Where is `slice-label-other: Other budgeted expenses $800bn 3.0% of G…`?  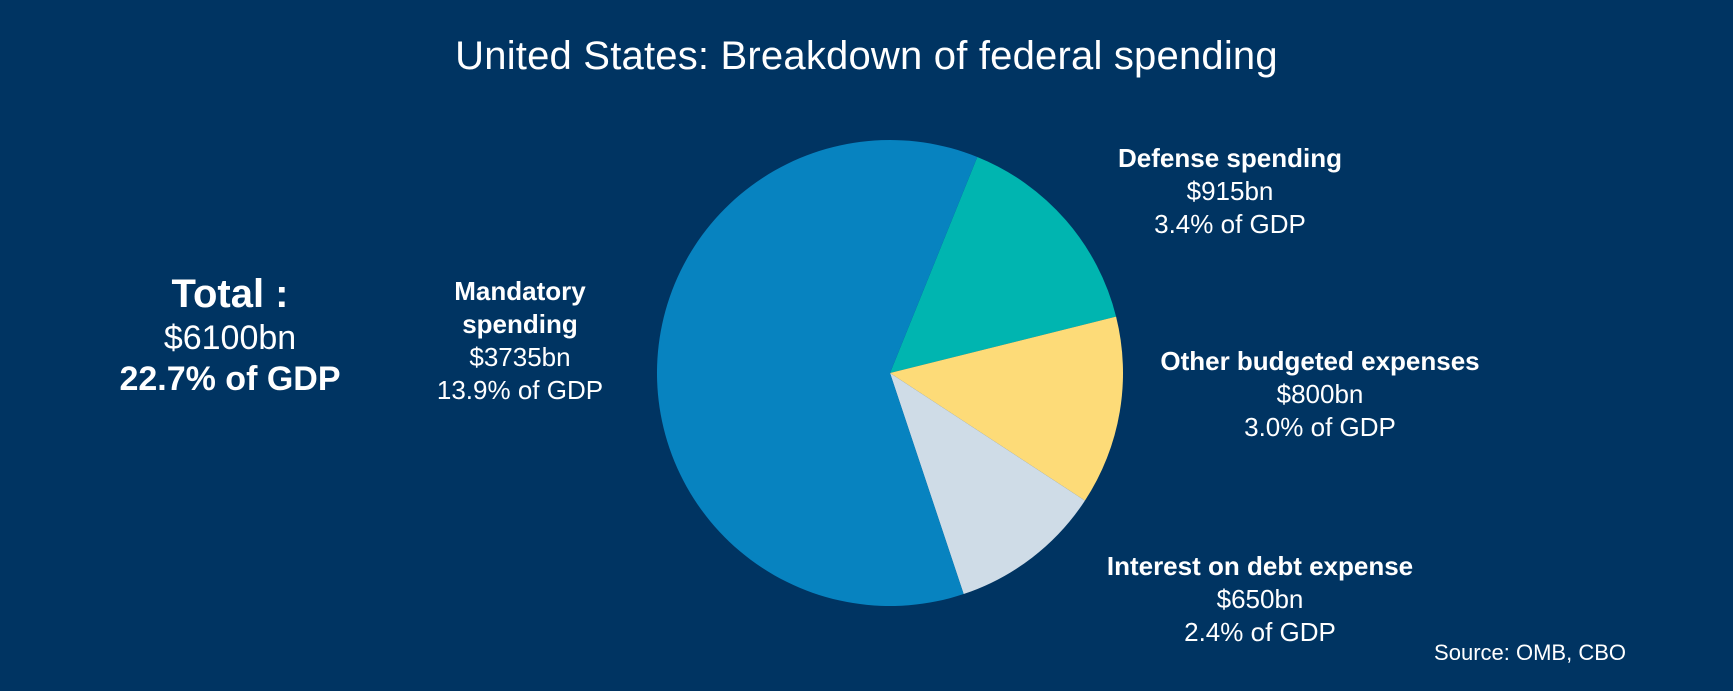 slice-label-other: Other budgeted expenses $800bn 3.0% of G… is located at coordinates (1320, 394).